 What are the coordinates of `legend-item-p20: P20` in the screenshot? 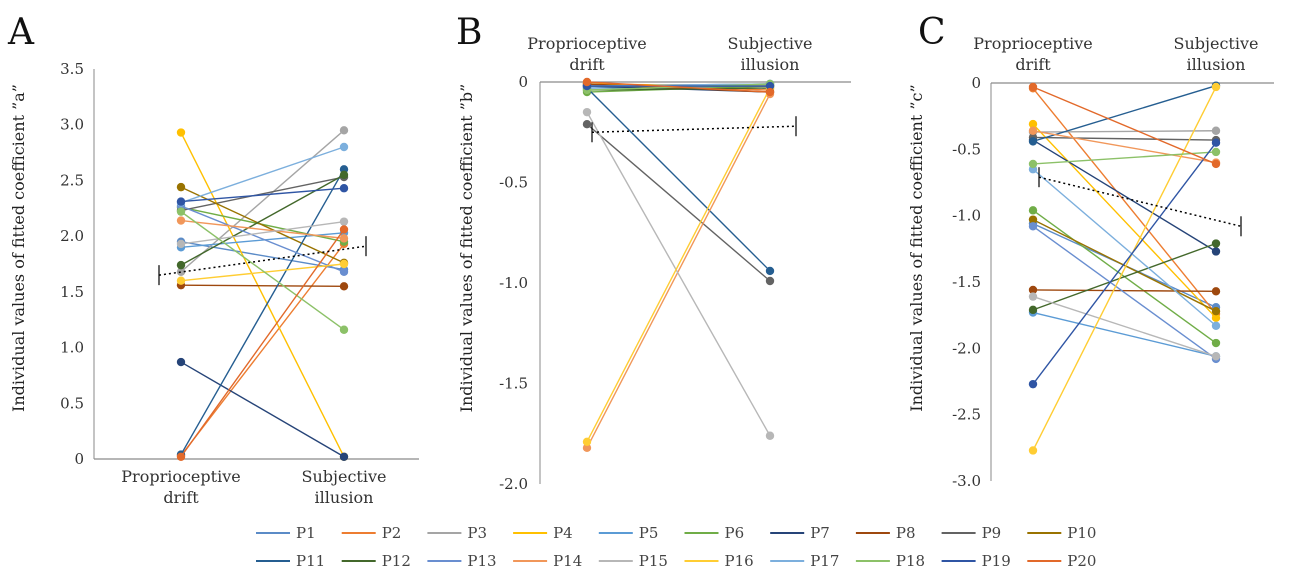 It's located at (1061, 561).